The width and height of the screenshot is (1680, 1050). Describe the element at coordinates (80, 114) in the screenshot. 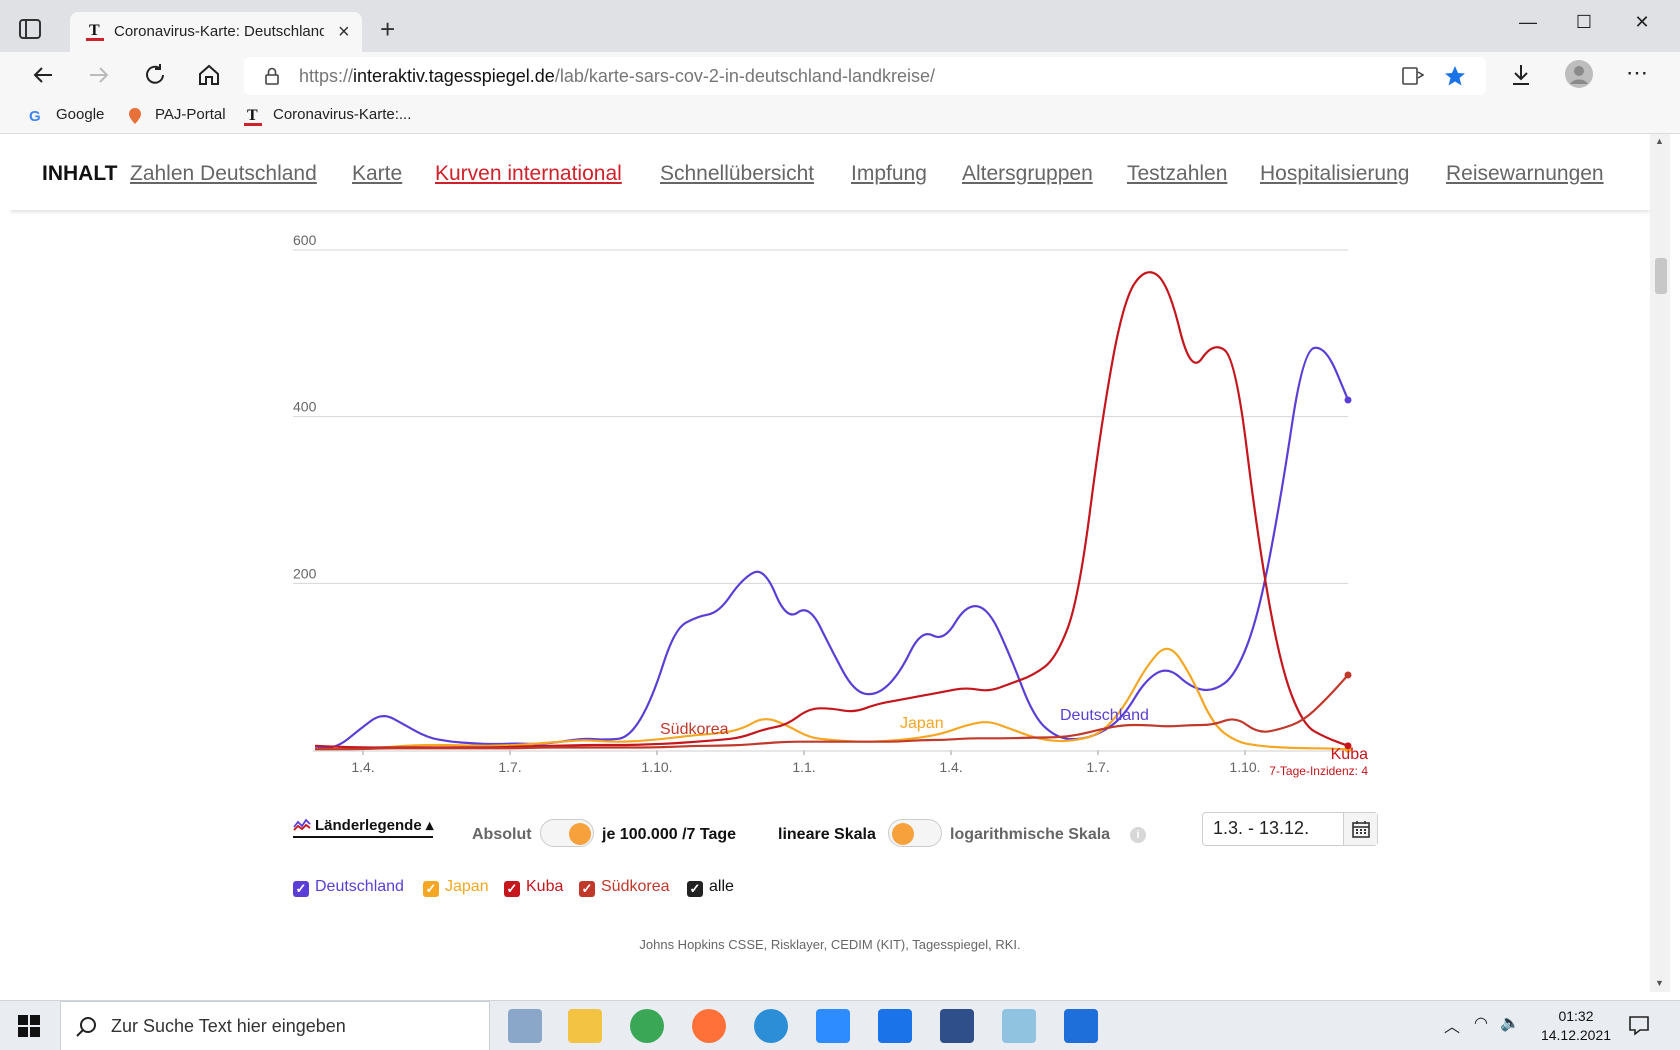

I see `bookmark-google: Google` at that location.